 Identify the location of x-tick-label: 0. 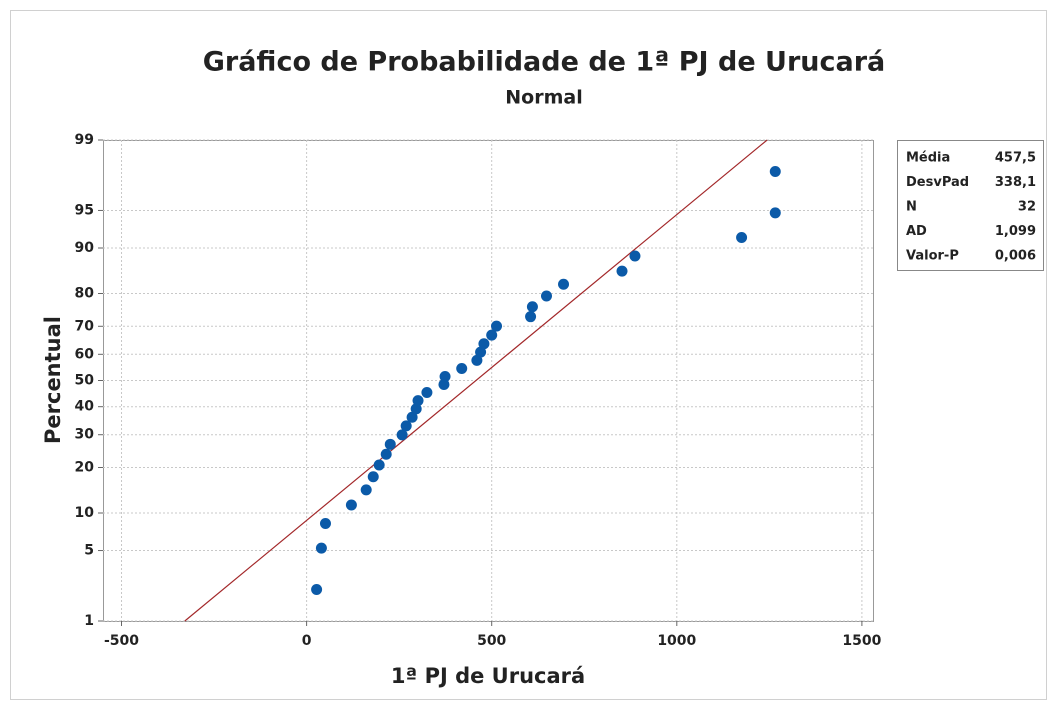
(307, 641).